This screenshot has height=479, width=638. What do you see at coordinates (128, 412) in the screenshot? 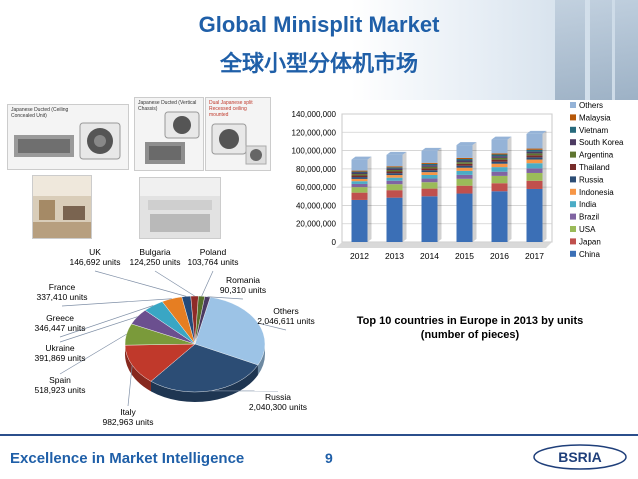
I see `pie-label-name: Italy` at bounding box center [128, 412].